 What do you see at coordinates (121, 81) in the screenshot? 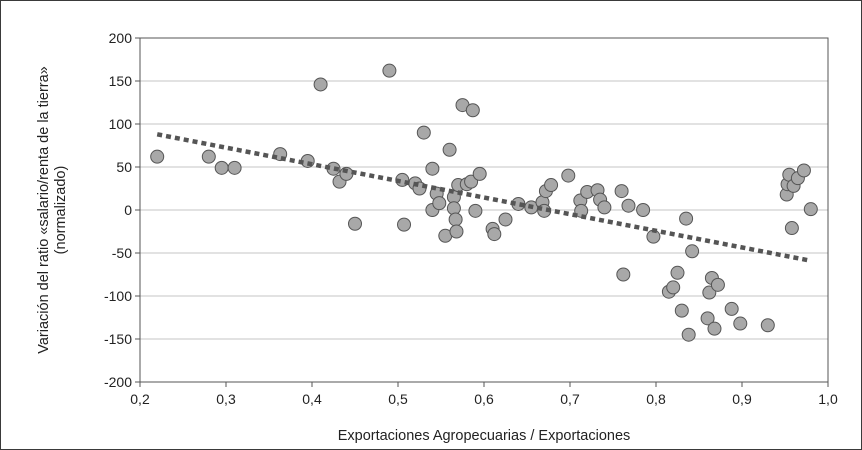
I see `y-tick-label: 150` at bounding box center [121, 81].